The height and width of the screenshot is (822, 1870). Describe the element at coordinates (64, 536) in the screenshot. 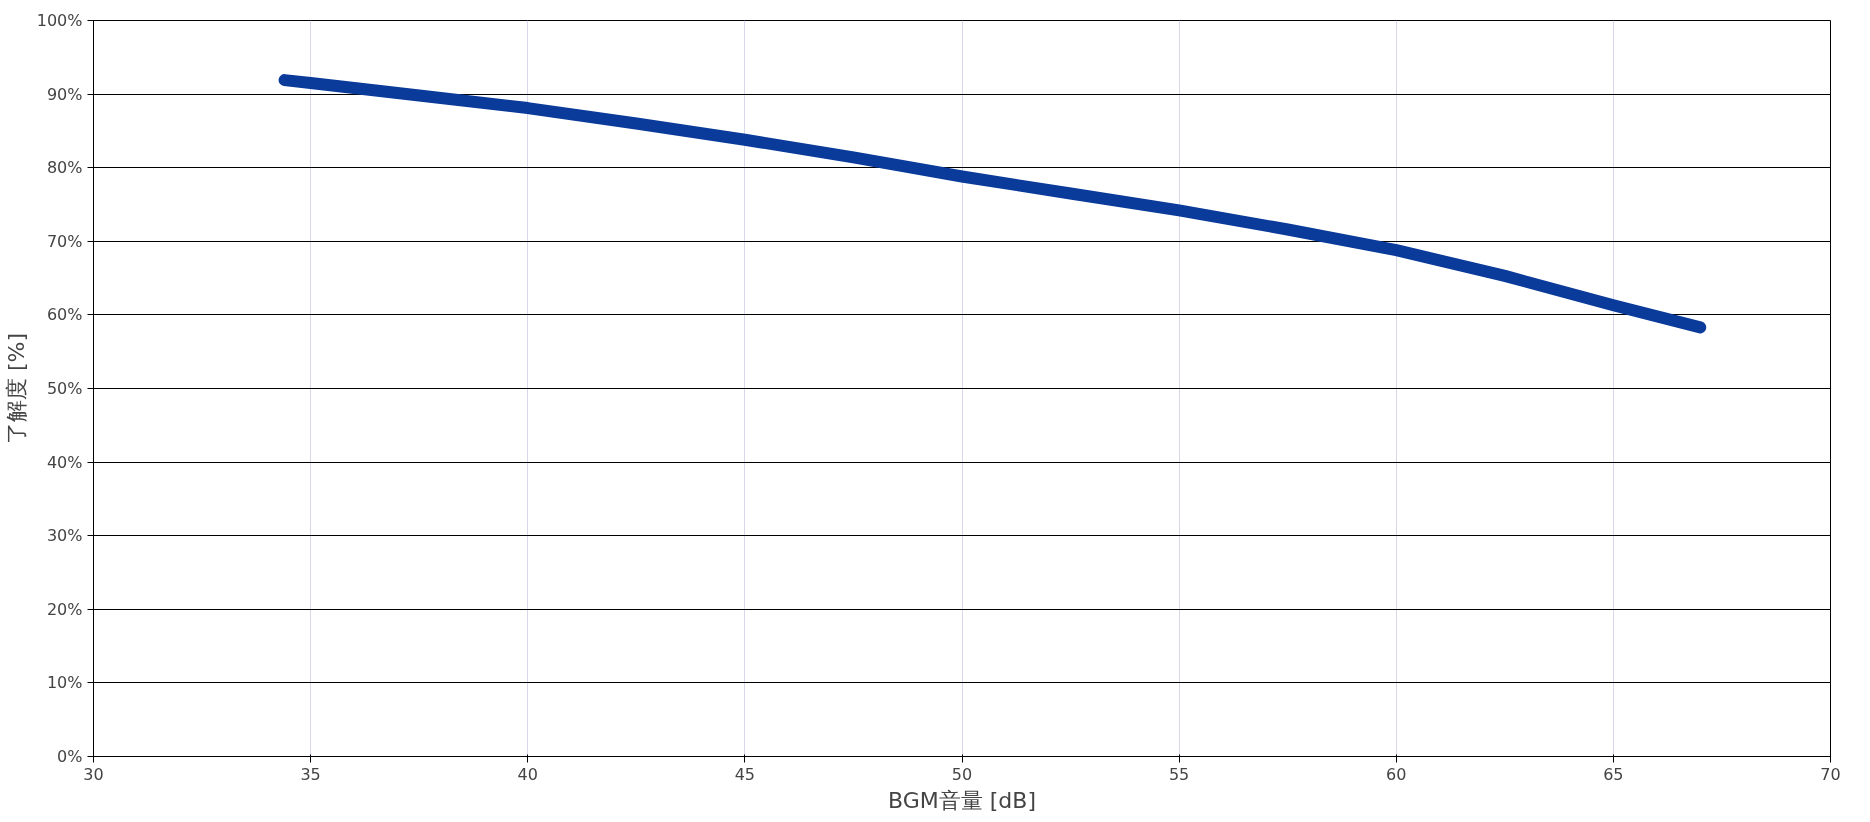

I see `y-tick-label: 30%` at that location.